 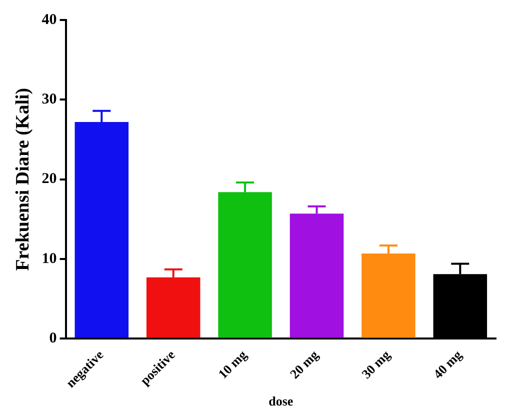 What do you see at coordinates (49, 179) in the screenshot?
I see `y-tick-label: 20` at bounding box center [49, 179].